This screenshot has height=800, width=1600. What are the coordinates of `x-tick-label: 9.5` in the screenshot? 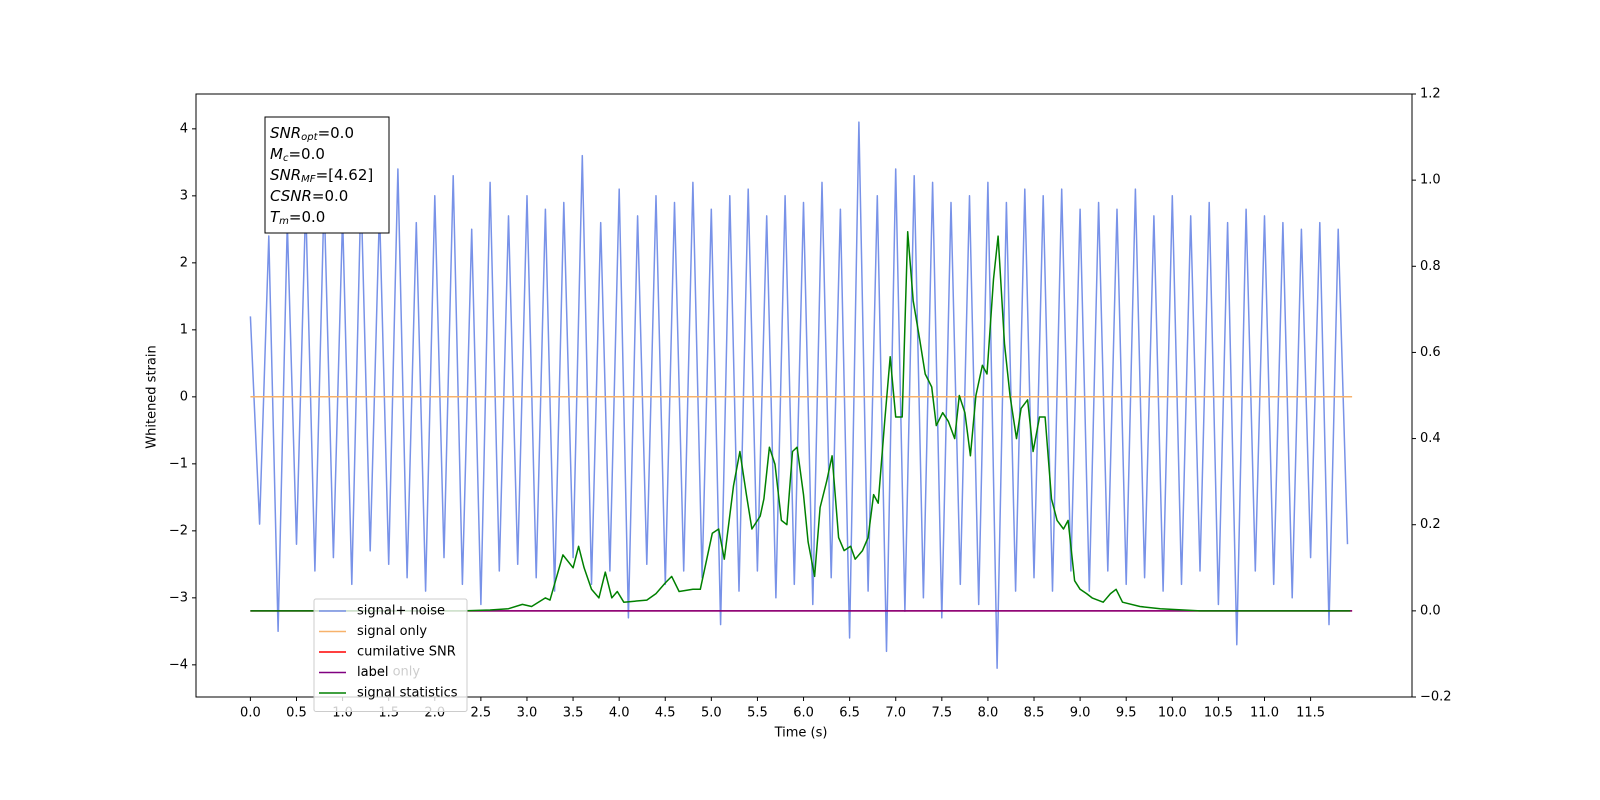 It's located at (1126, 713).